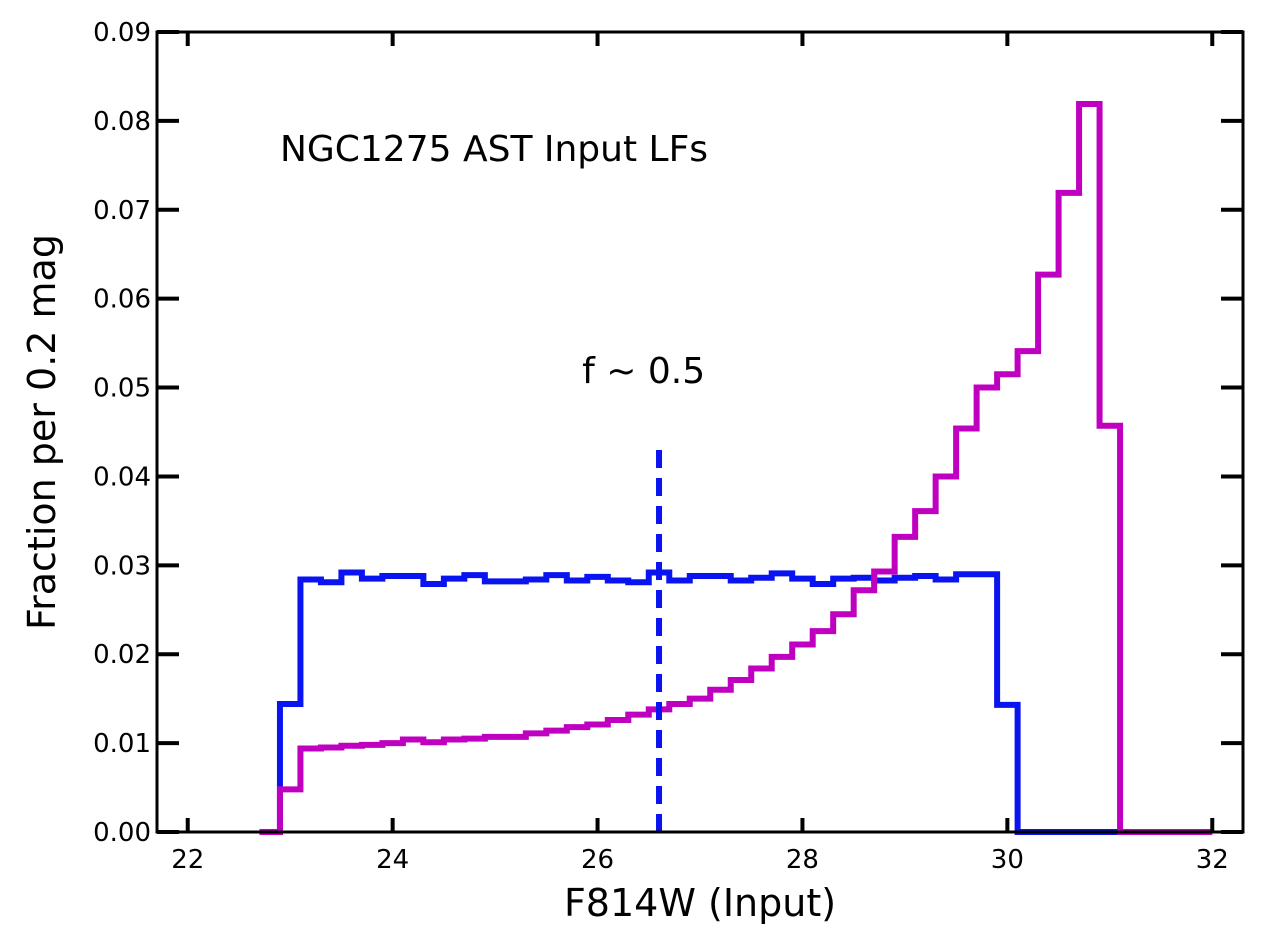 The height and width of the screenshot is (946, 1264). I want to click on x-tick-label: 26, so click(597, 860).